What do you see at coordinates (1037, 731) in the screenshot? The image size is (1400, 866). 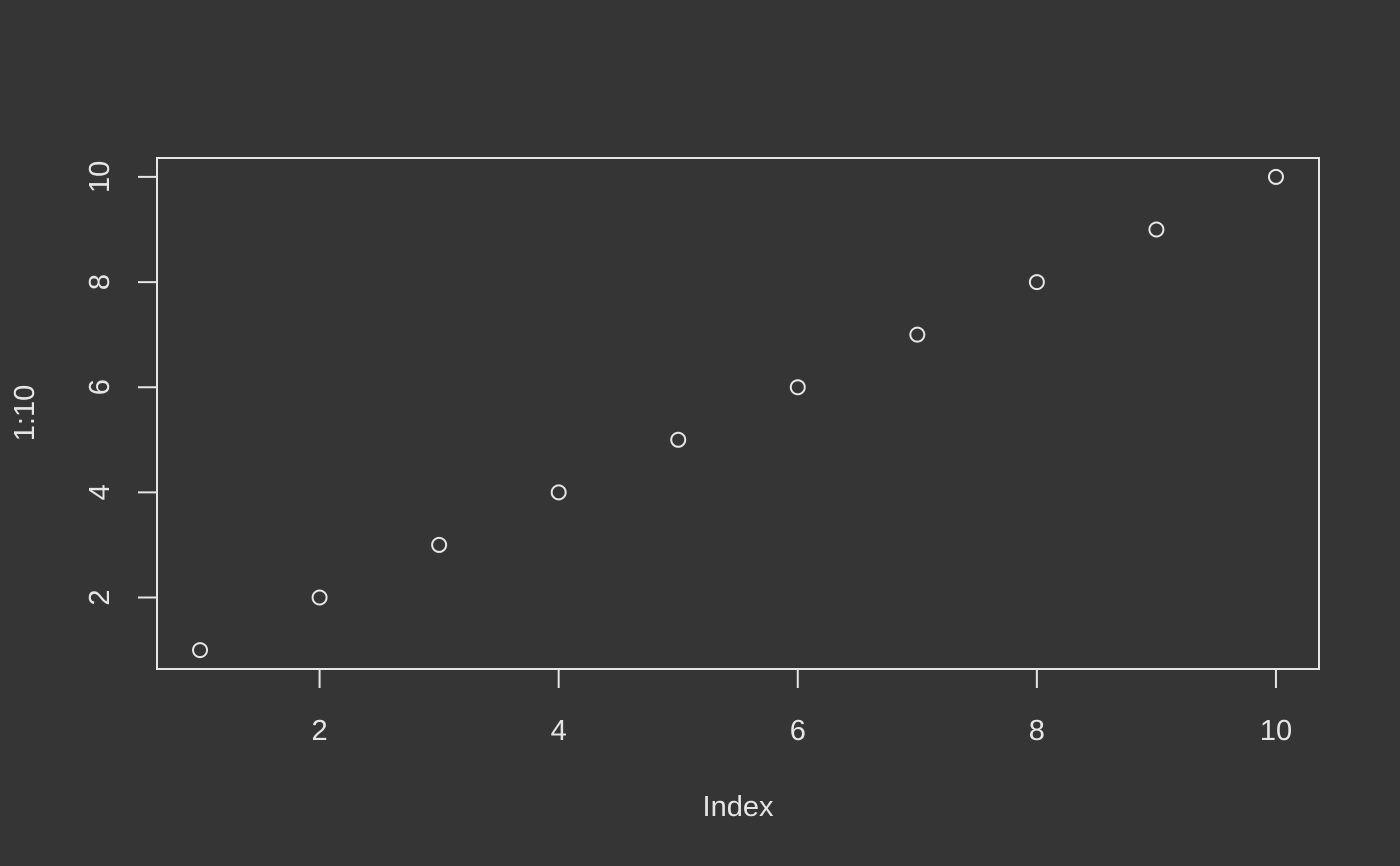 I see `x-tick-label: 8` at bounding box center [1037, 731].